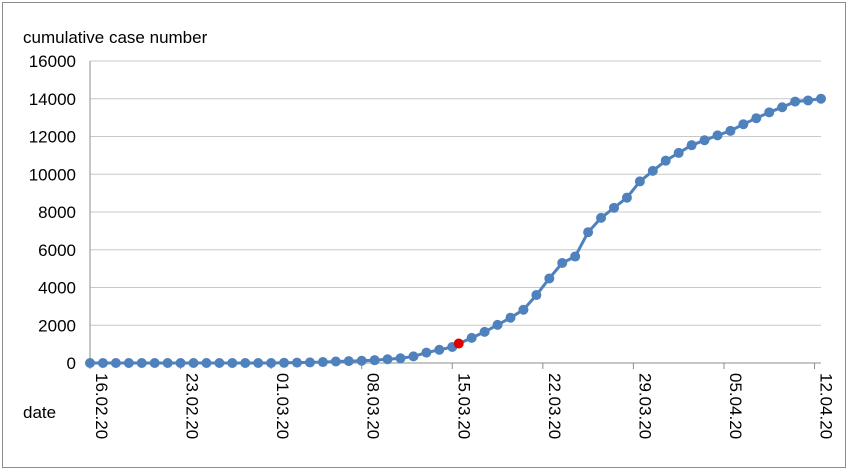  Describe the element at coordinates (52, 174) in the screenshot. I see `y-tick-label-10000: 10000` at that location.